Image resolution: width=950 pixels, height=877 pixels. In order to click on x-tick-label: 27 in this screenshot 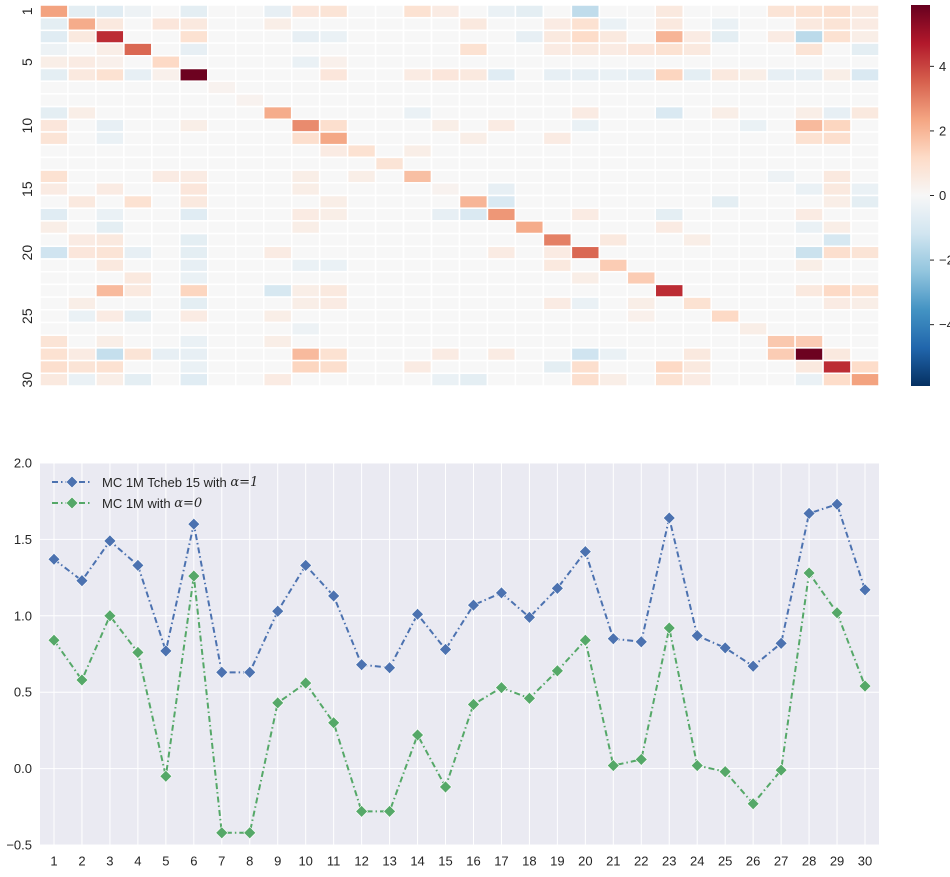, I will do `click(781, 861)`.